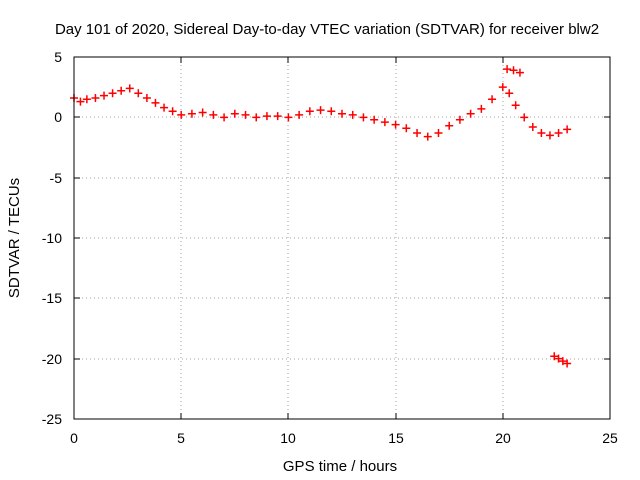 The height and width of the screenshot is (480, 640). I want to click on x-axis-label: GPS time / hours, so click(340, 466).